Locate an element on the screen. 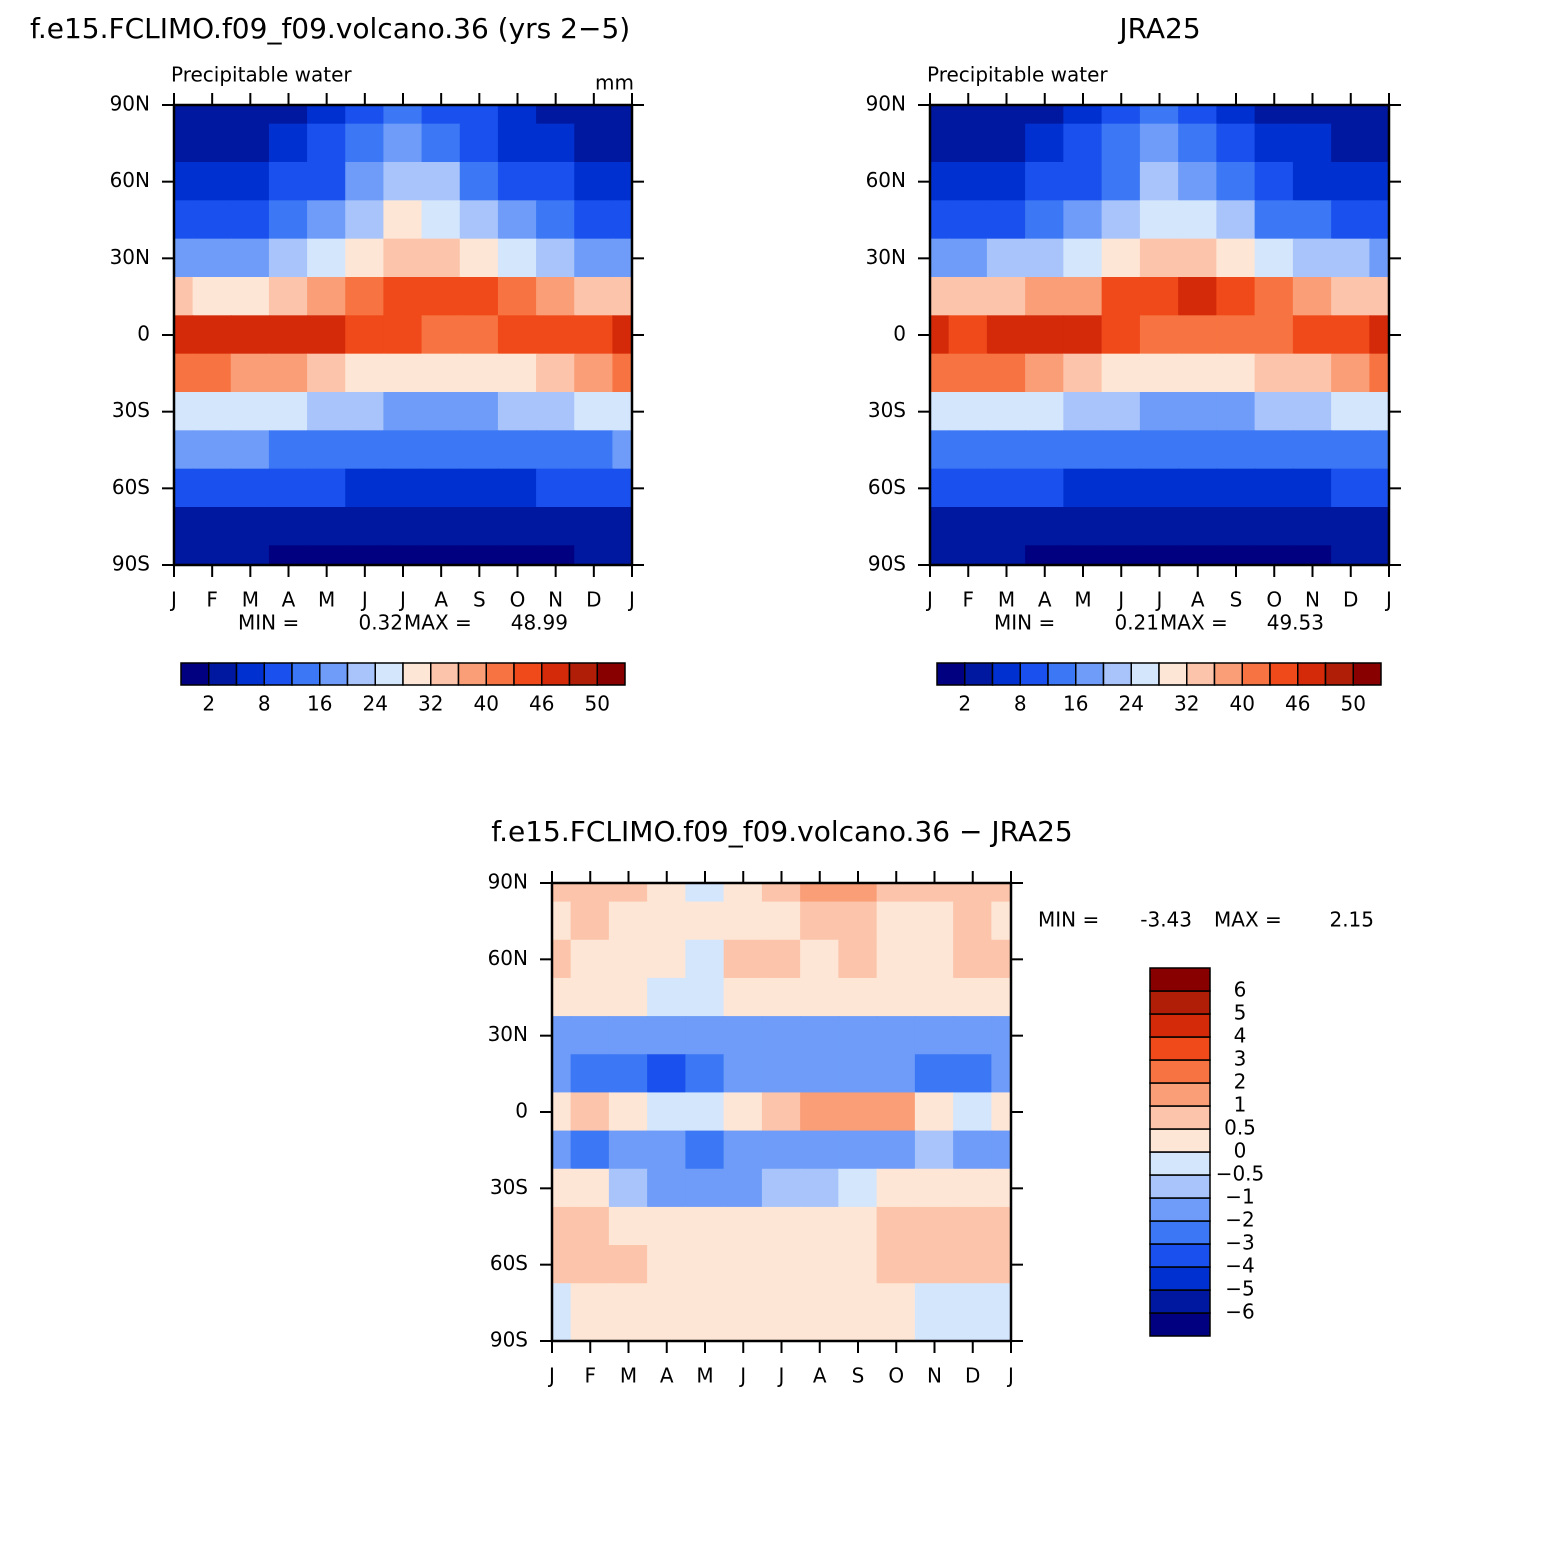  colorbar-label: −5 is located at coordinates (1239, 1289).